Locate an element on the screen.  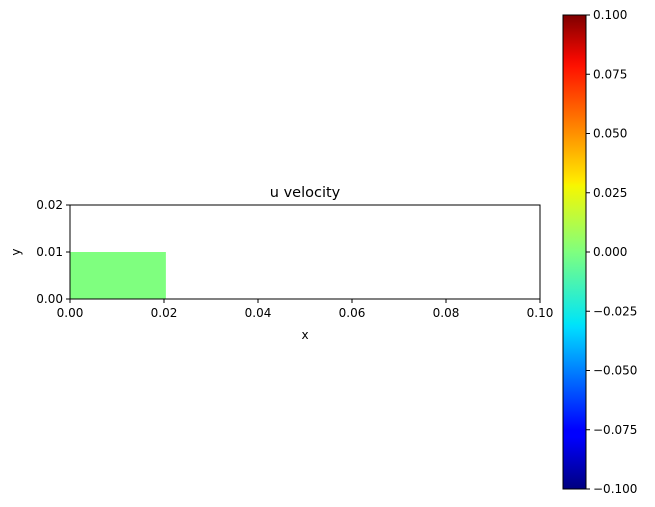
x-tick-label: 0.08 is located at coordinates (446, 313).